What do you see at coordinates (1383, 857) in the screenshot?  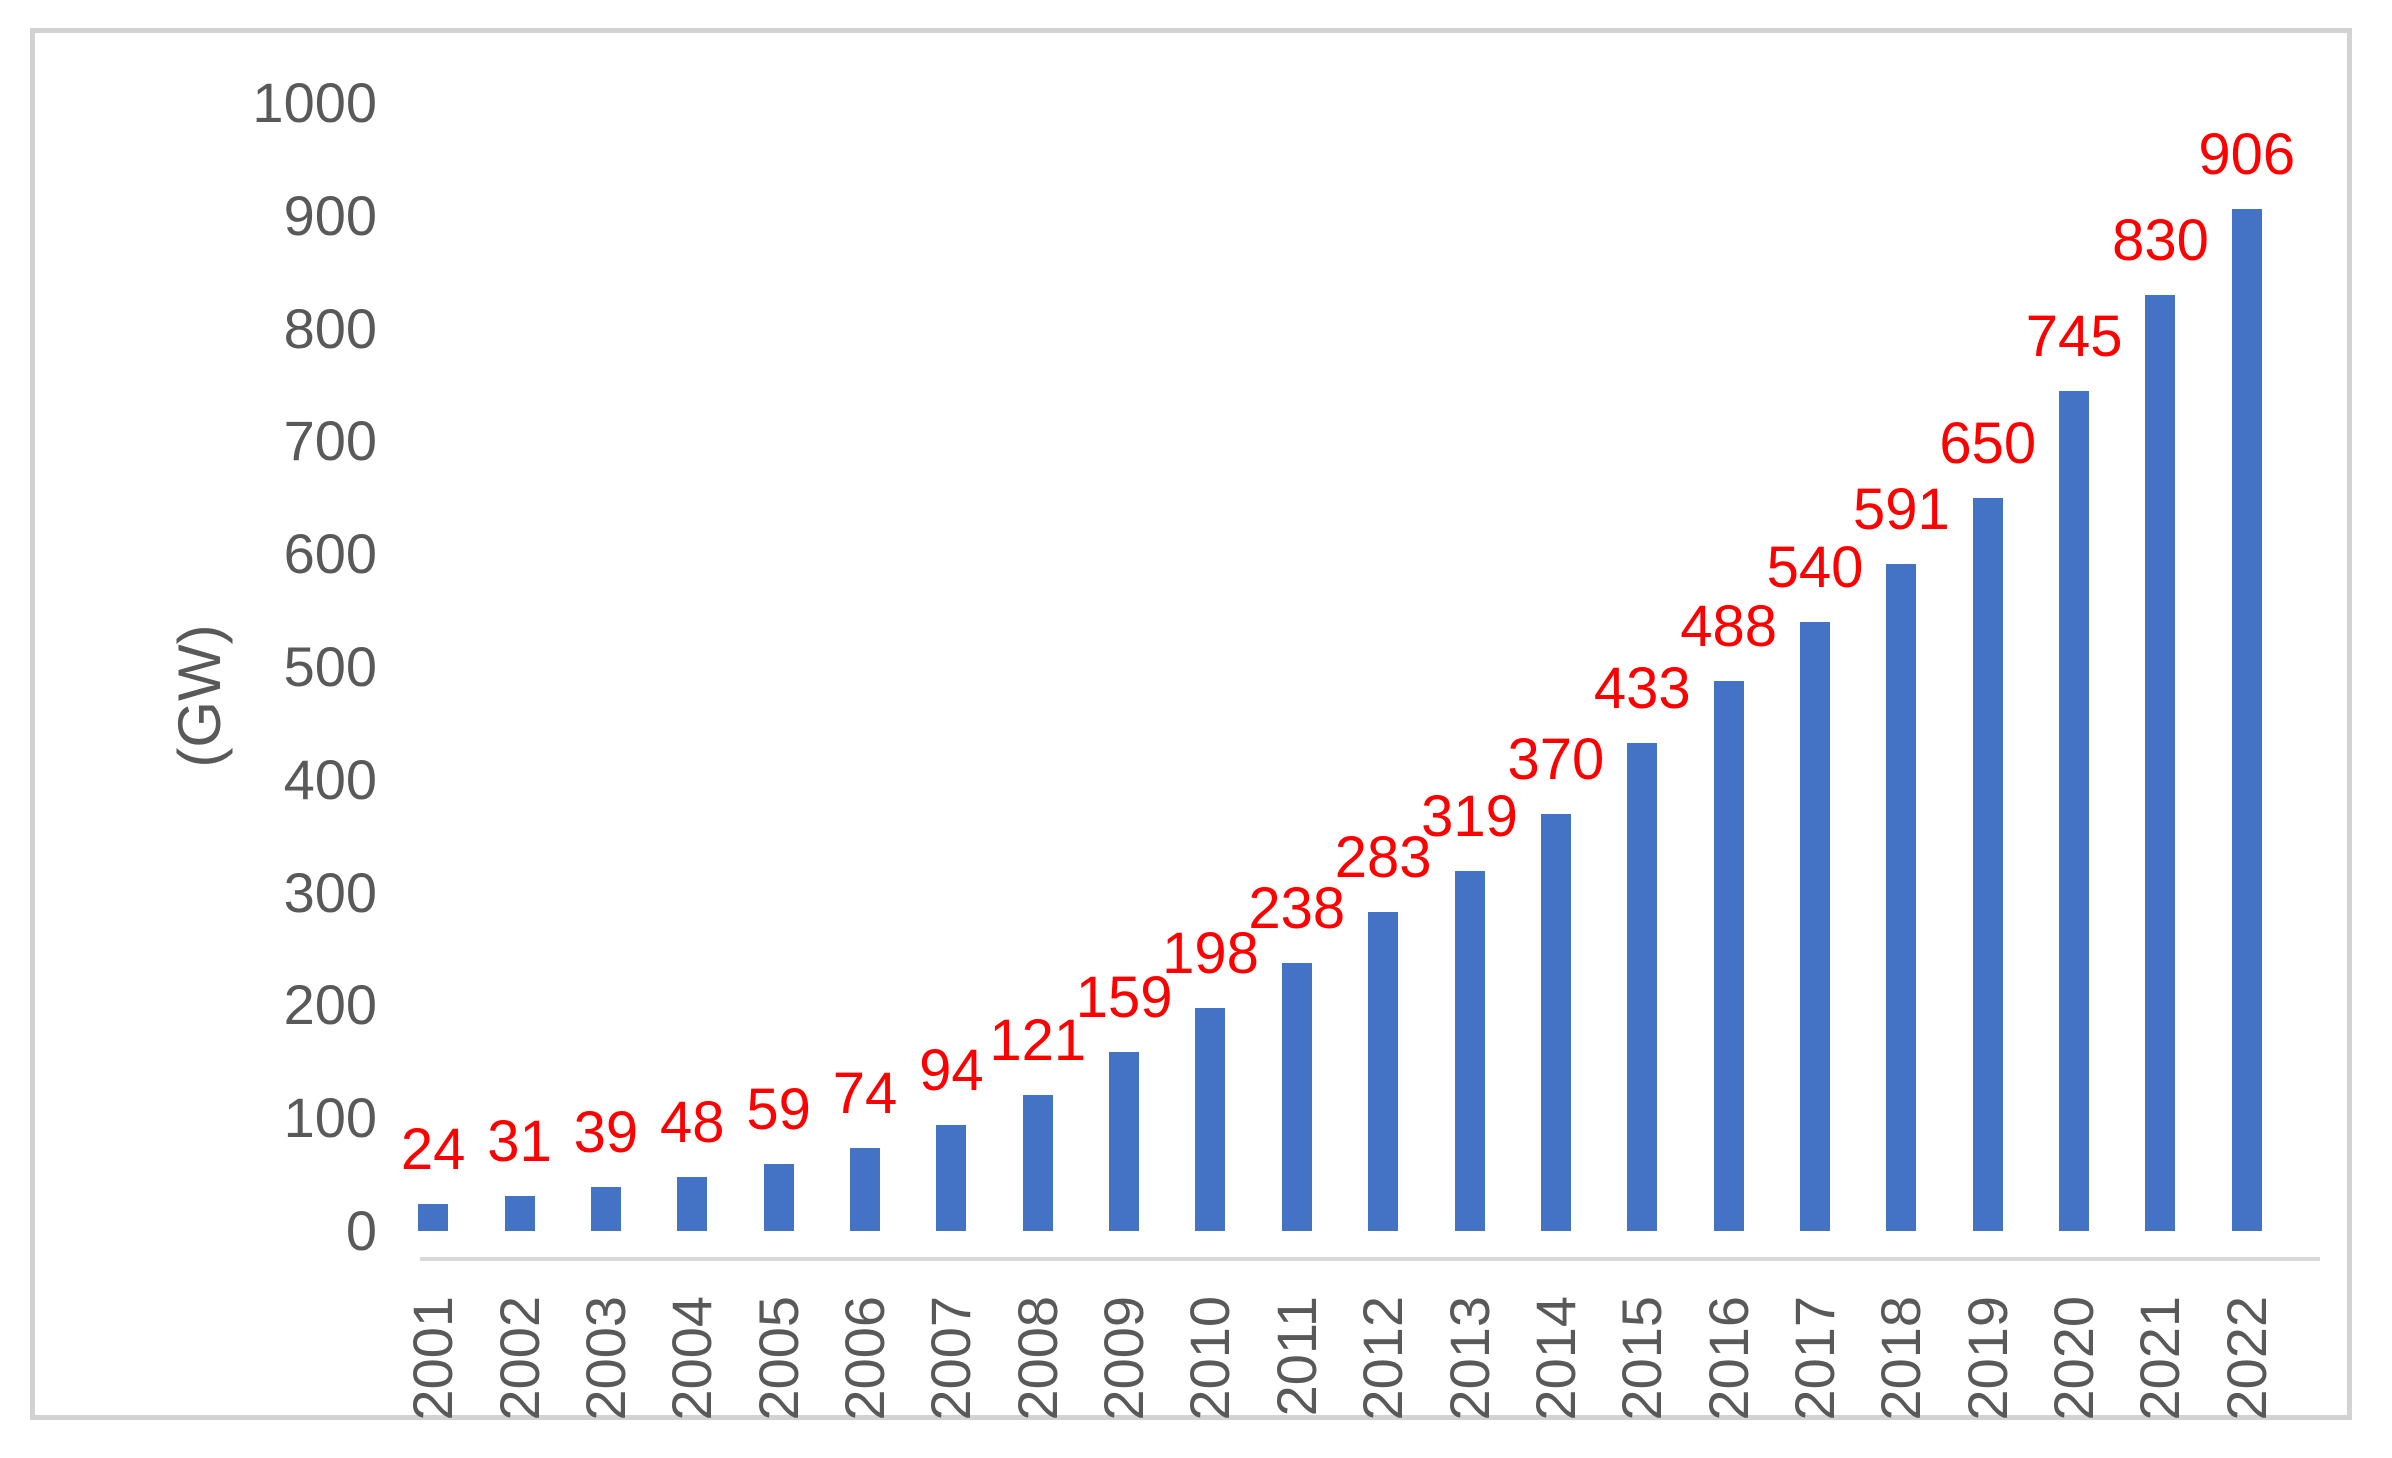 I see `bar-value-label: 283` at bounding box center [1383, 857].